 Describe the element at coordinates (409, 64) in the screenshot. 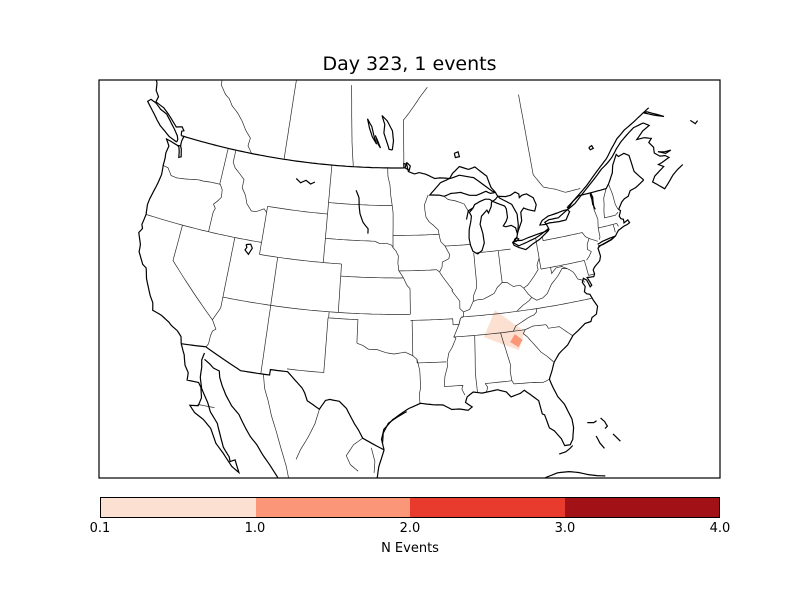

I see `plot-title: Day 323, 1 events` at that location.